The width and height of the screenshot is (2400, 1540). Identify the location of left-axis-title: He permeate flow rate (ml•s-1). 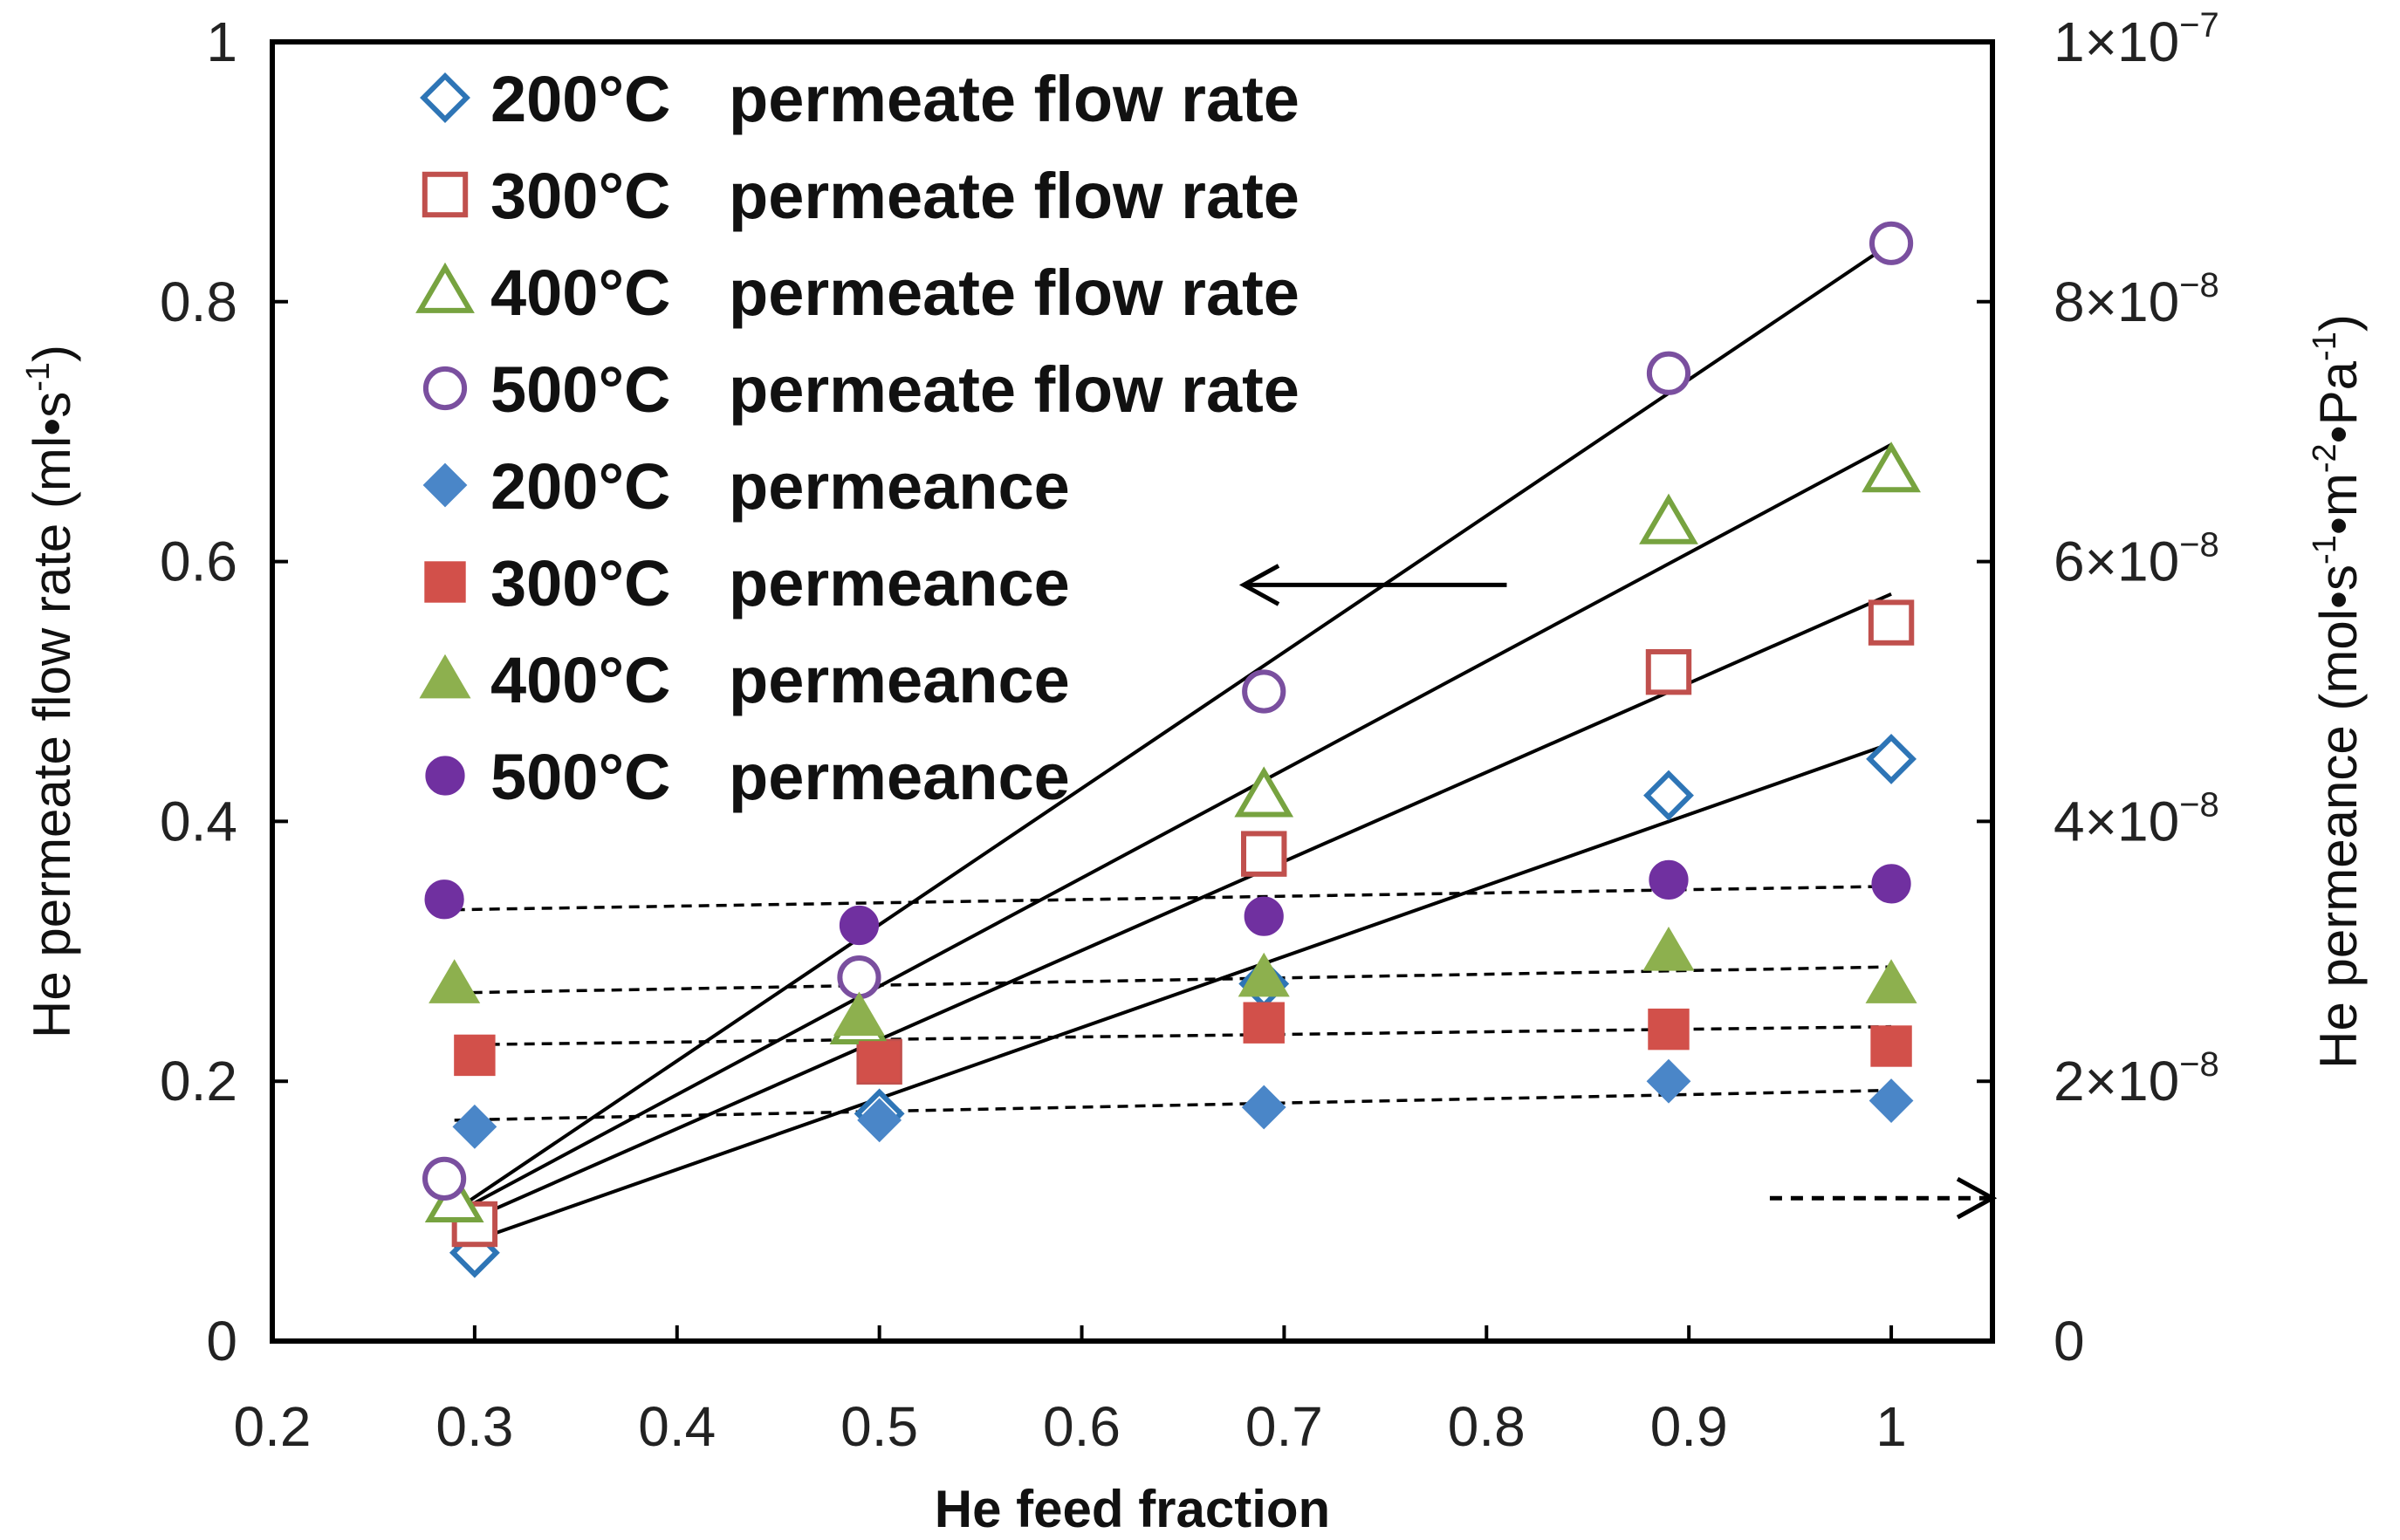
(50, 691).